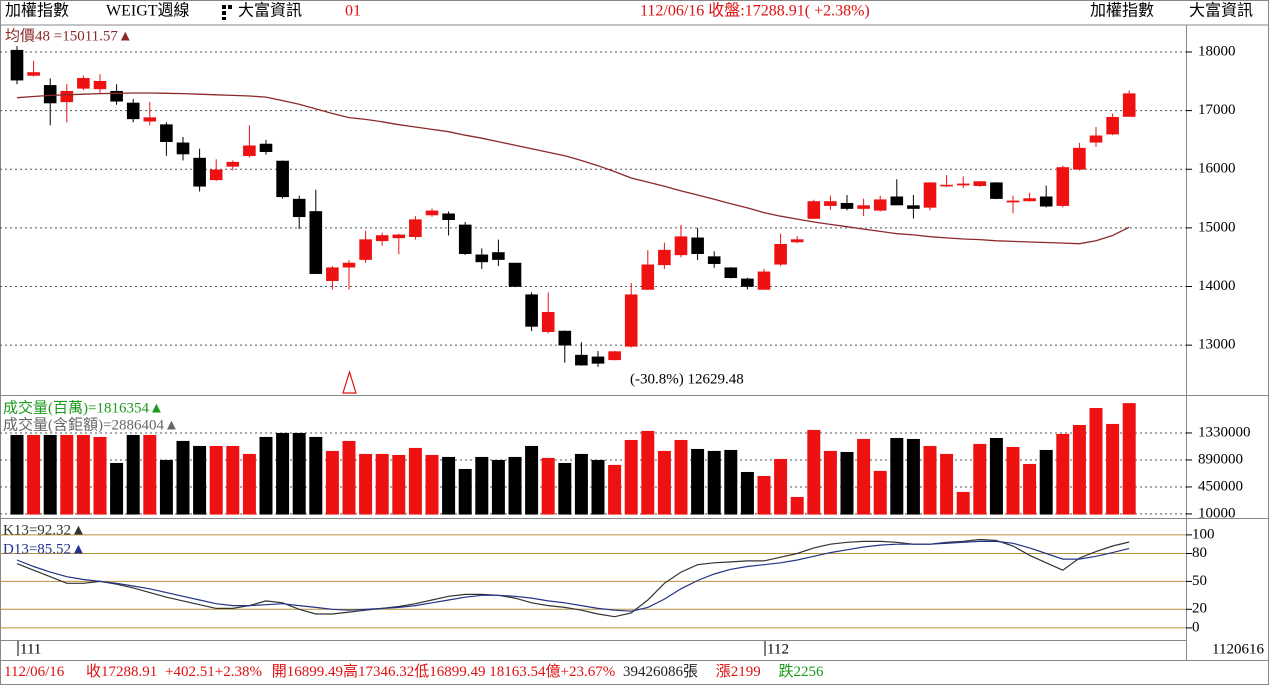 This screenshot has height=685, width=1269. I want to click on y-tick-label: 100, so click(1203, 534).